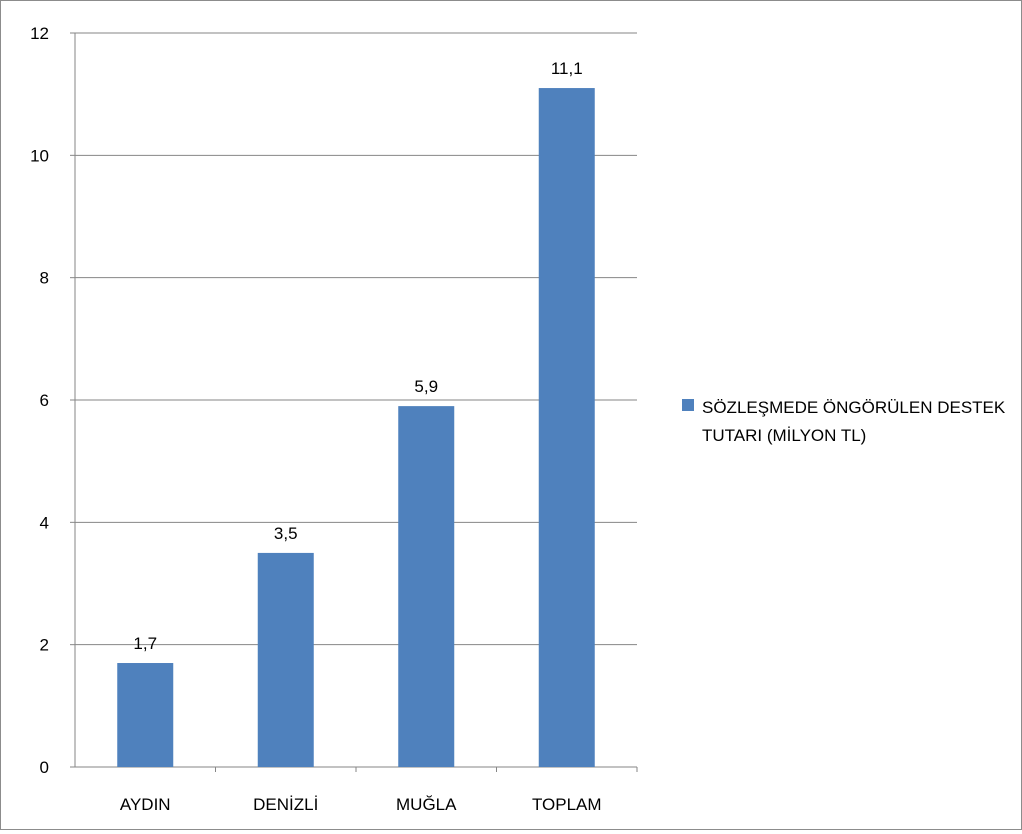 The image size is (1022, 834). What do you see at coordinates (567, 804) in the screenshot?
I see `x-tick-label: TOPLAM` at bounding box center [567, 804].